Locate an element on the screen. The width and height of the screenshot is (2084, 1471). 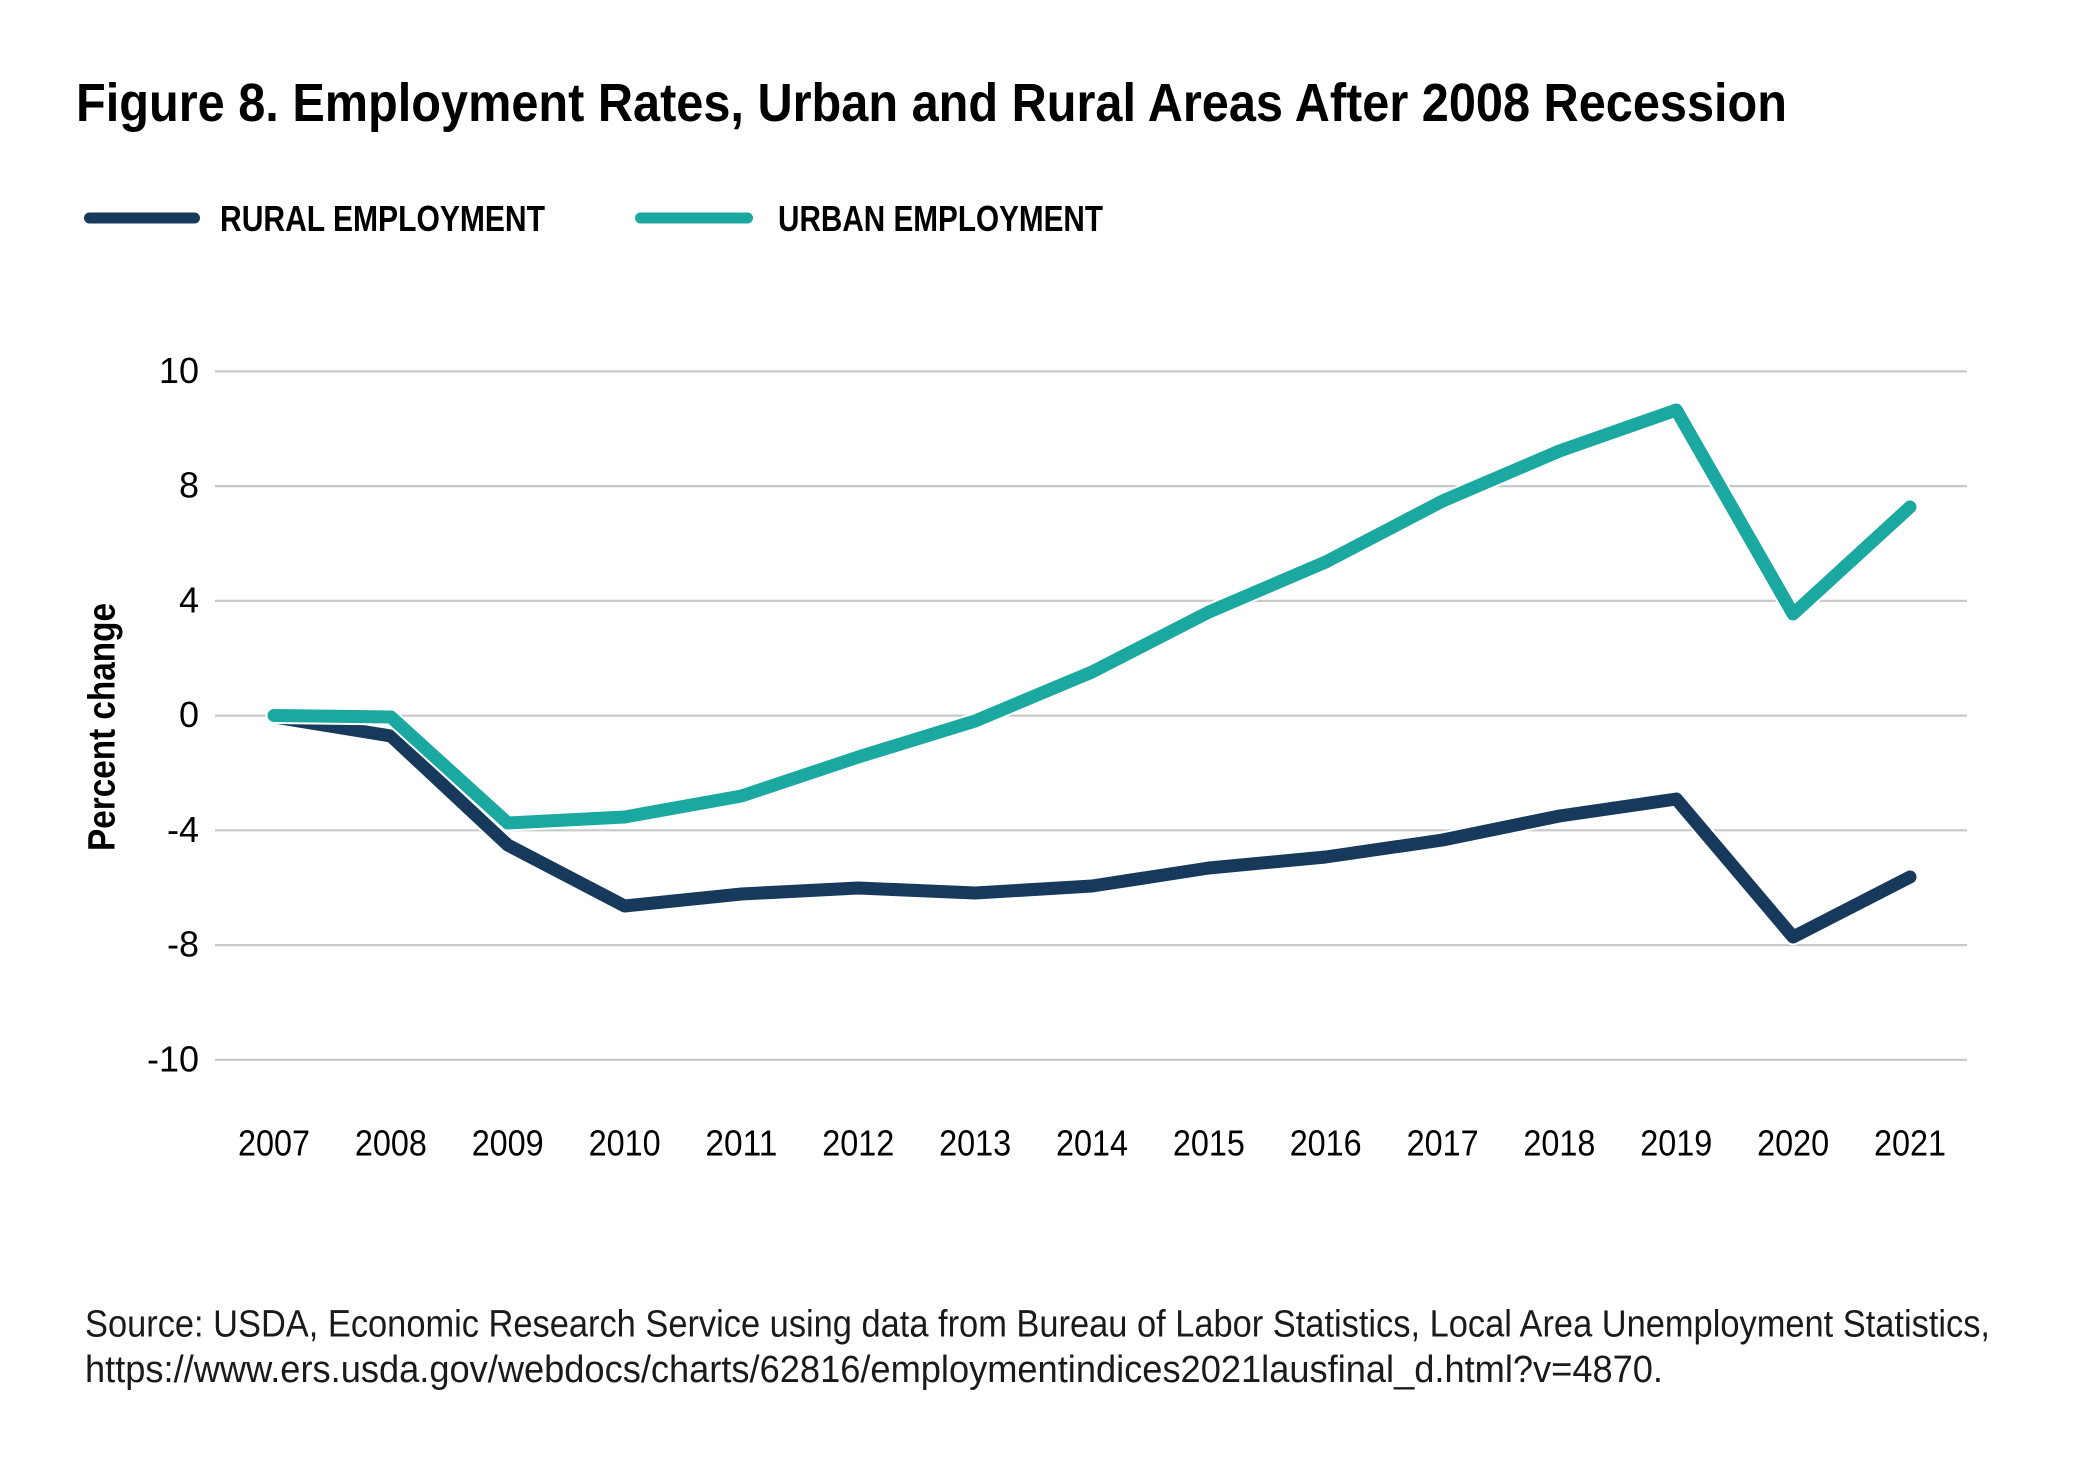
svg-text: URBAN EMPLOYMENT is located at coordinates (940, 218).